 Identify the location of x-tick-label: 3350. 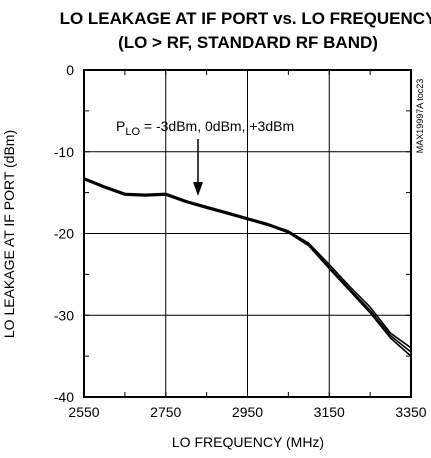
(410, 412).